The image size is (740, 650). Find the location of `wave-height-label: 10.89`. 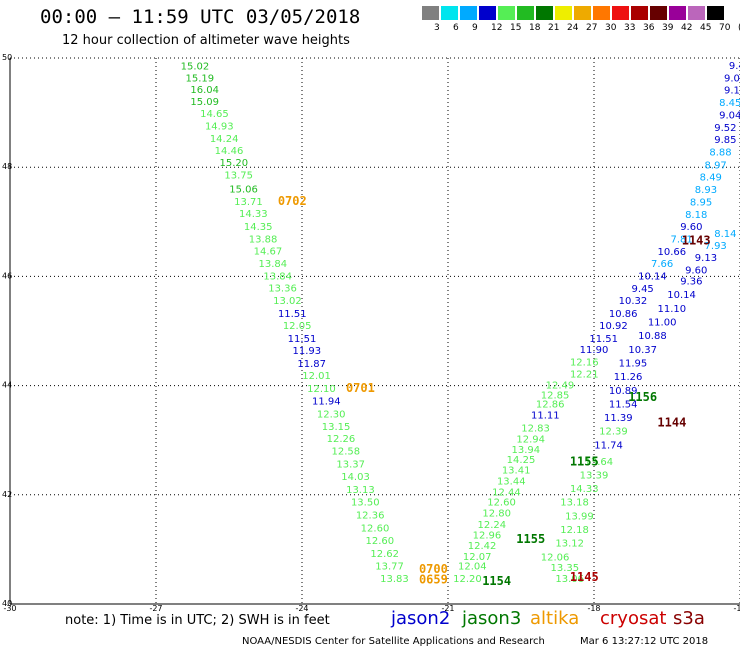

wave-height-label: 10.89 is located at coordinates (623, 391).